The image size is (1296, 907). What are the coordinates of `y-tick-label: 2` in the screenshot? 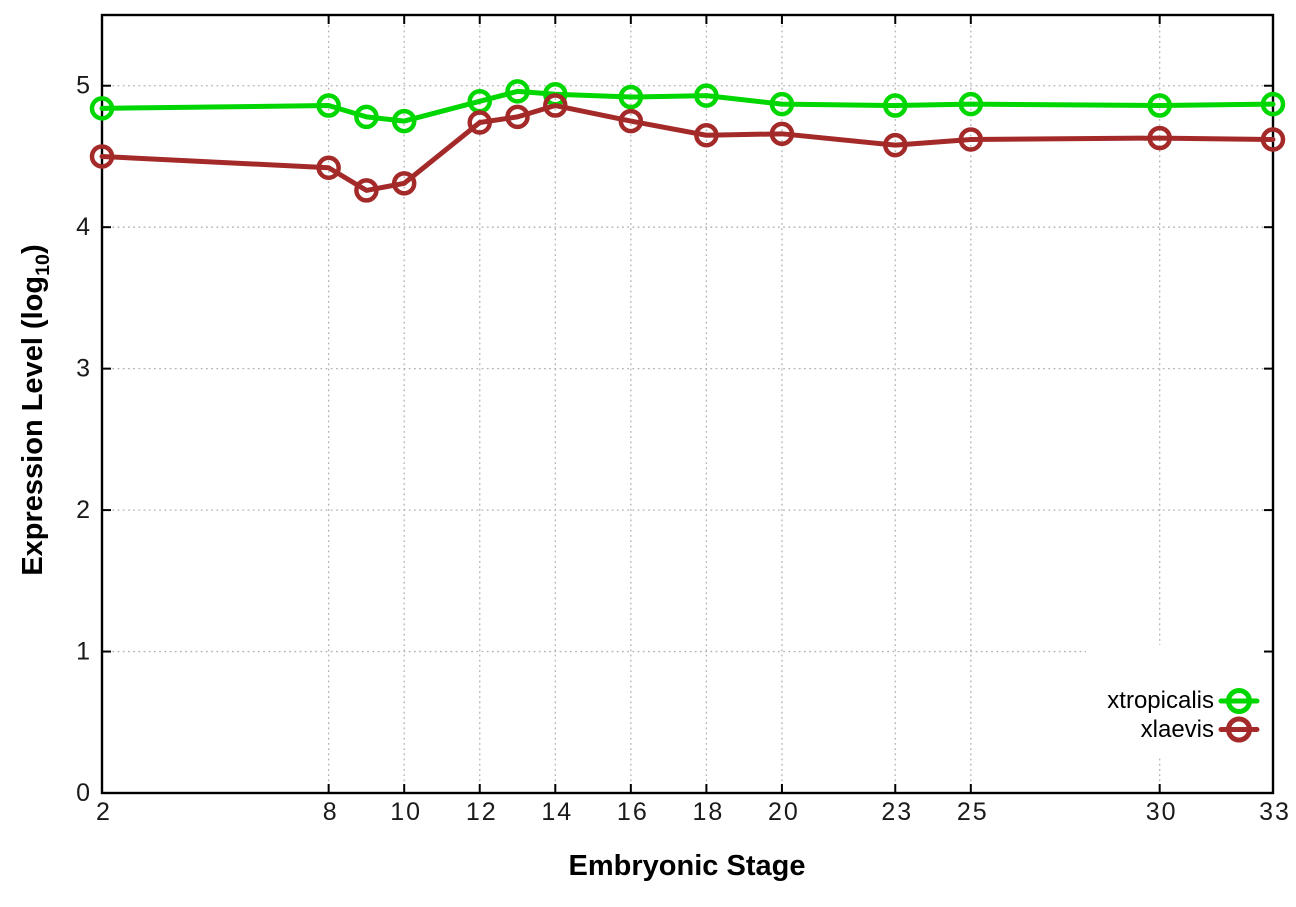 It's located at (83, 510).